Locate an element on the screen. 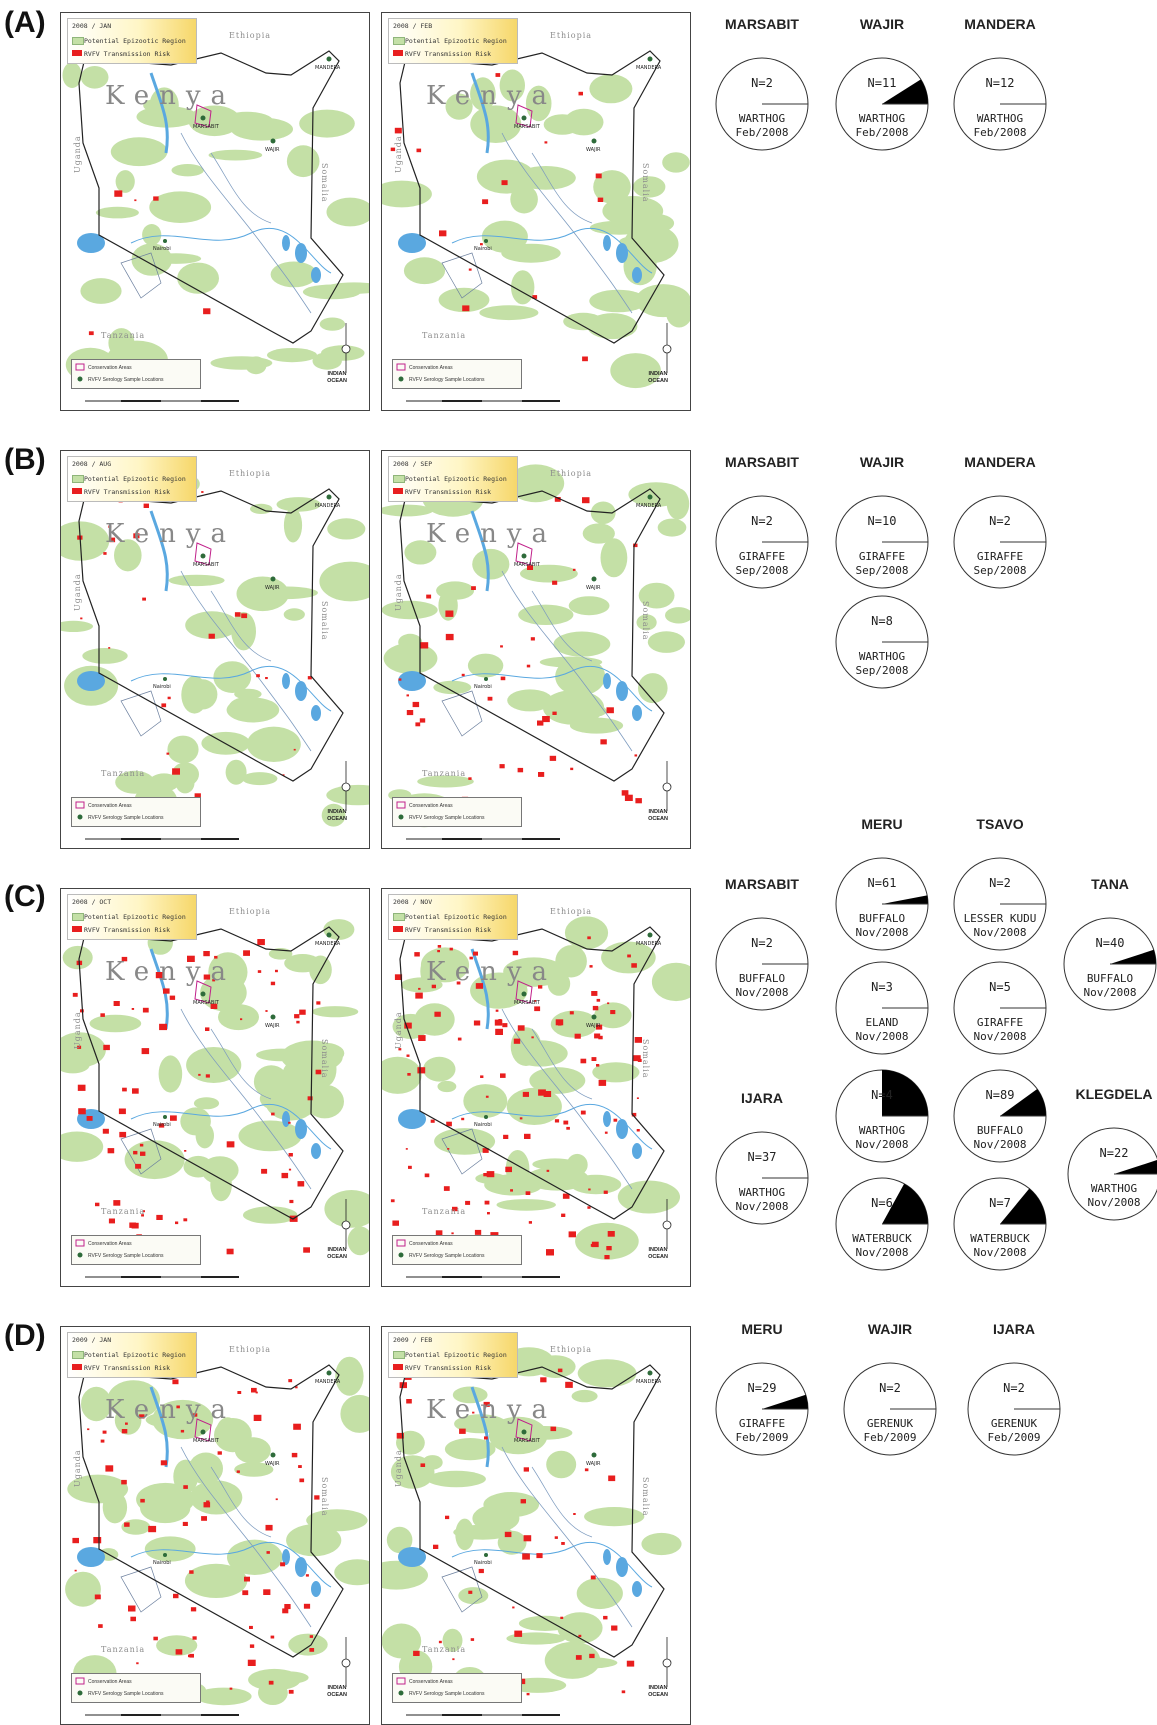 This screenshot has width=1157, height=1725. pie-negative-slice is located at coordinates (1112, 1174).